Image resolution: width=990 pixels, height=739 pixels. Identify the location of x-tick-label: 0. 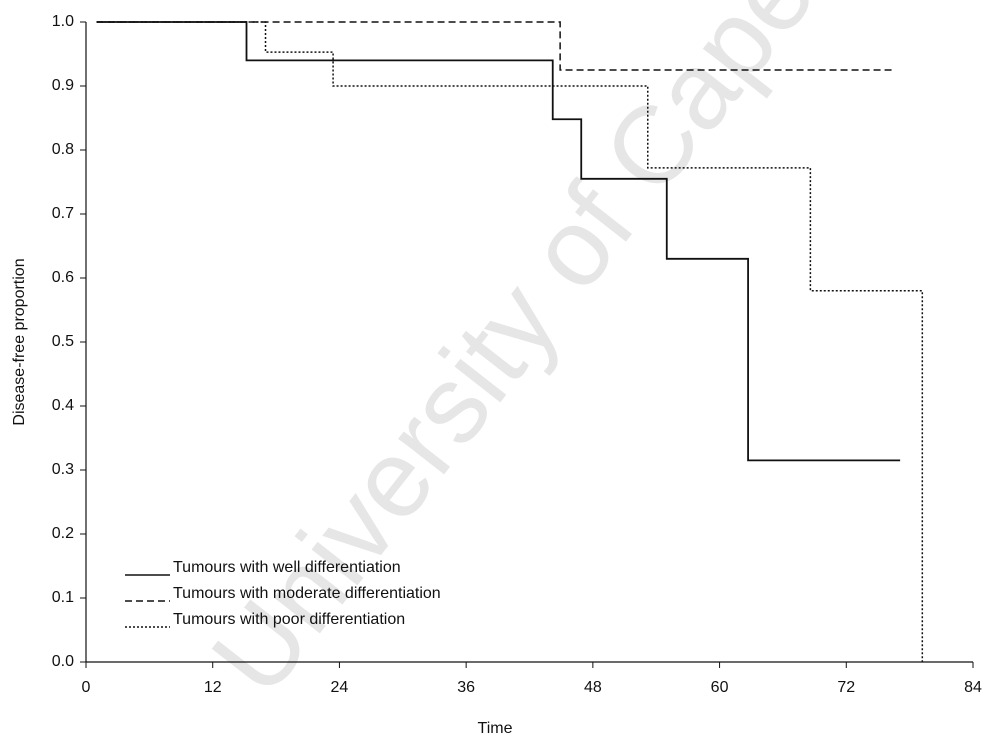
(86, 687).